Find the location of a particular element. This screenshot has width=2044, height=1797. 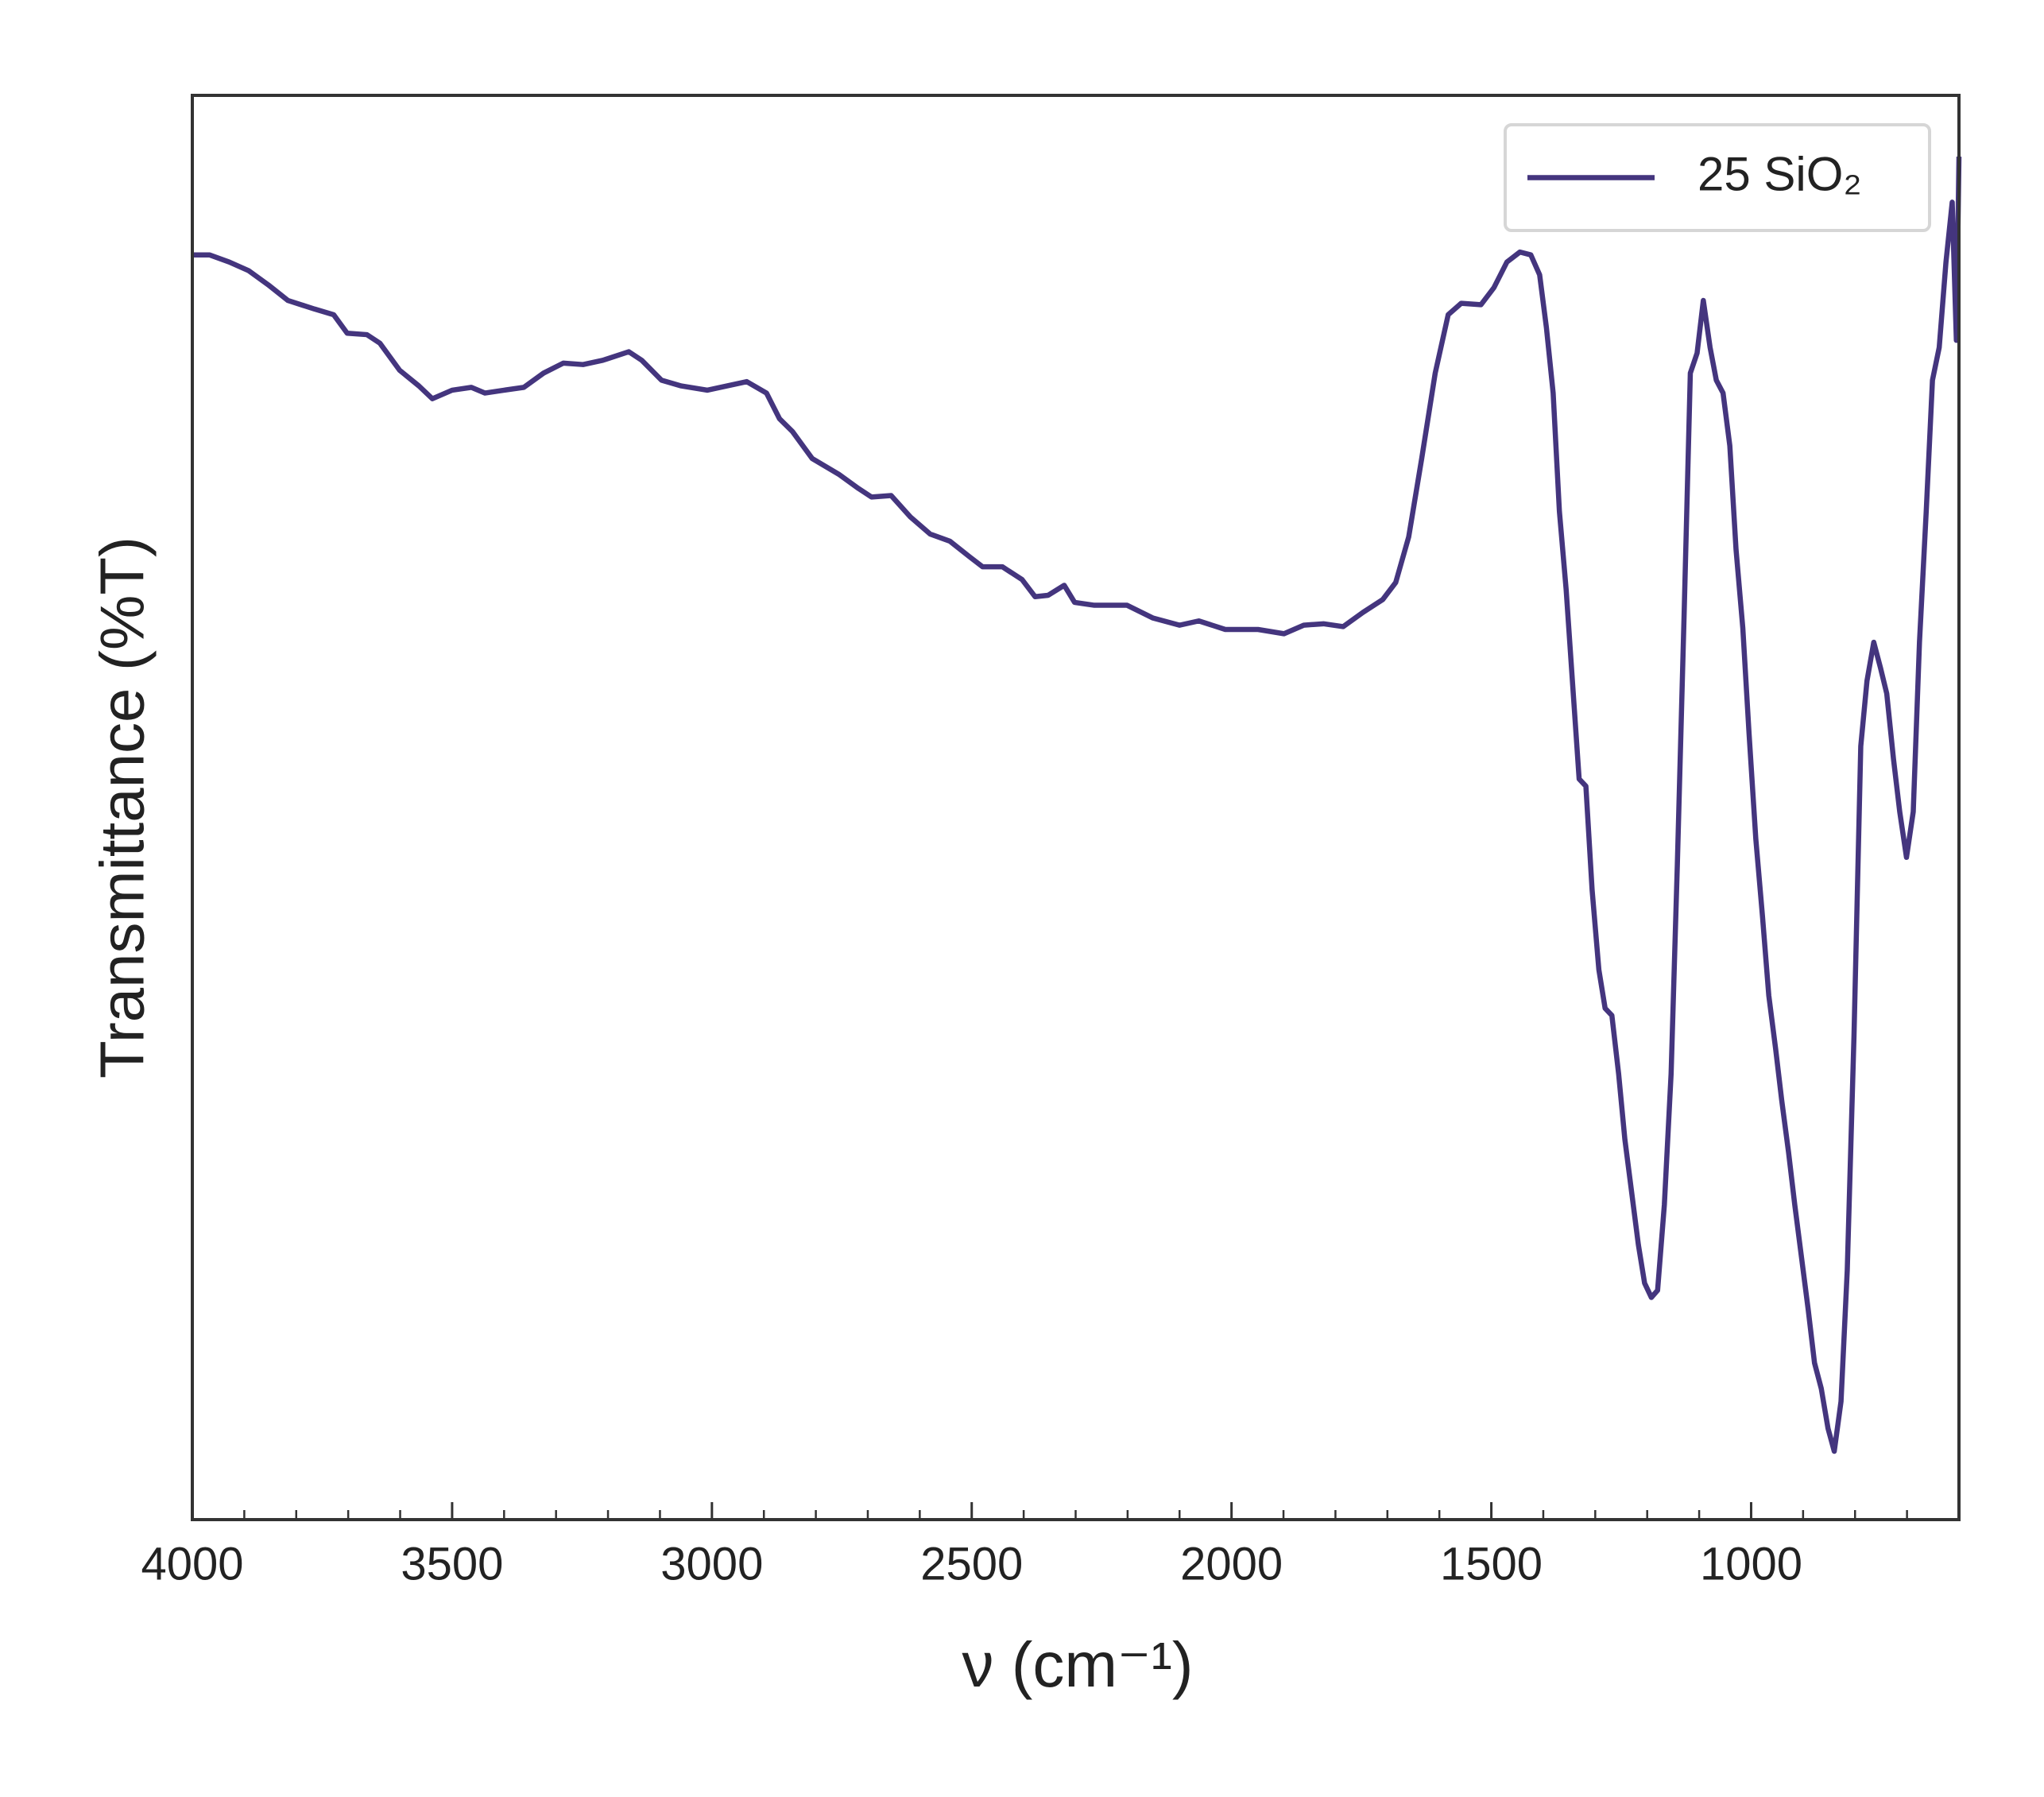

x-axis-label: ν (cm⁻¹) is located at coordinates (1077, 1664).